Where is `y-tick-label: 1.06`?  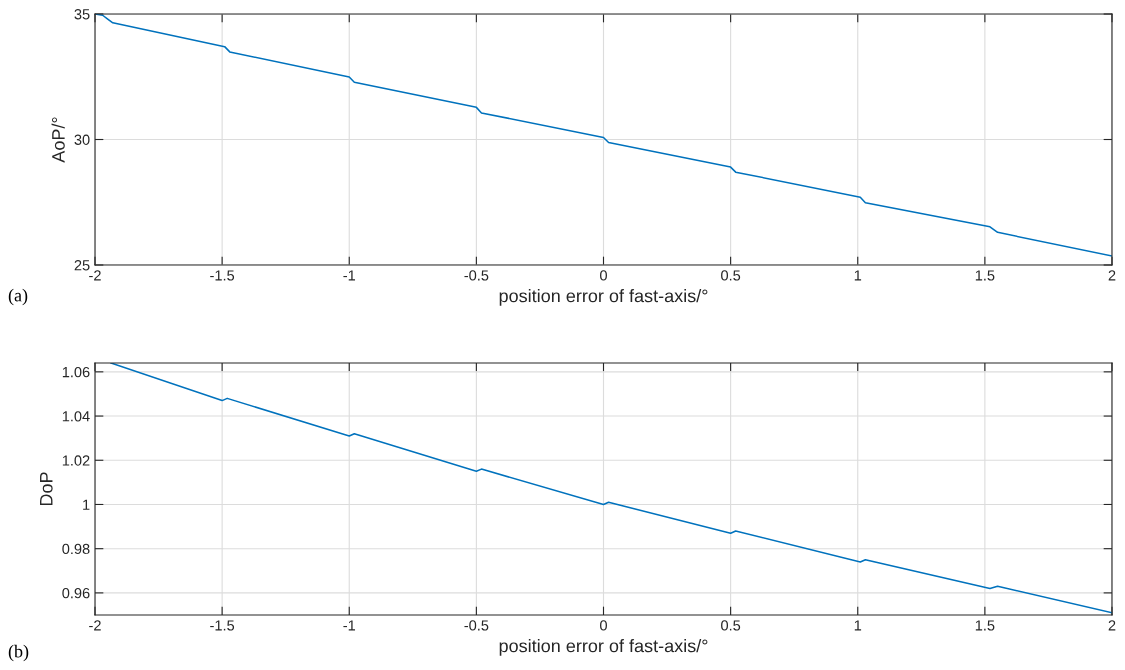 y-tick-label: 1.06 is located at coordinates (76, 372).